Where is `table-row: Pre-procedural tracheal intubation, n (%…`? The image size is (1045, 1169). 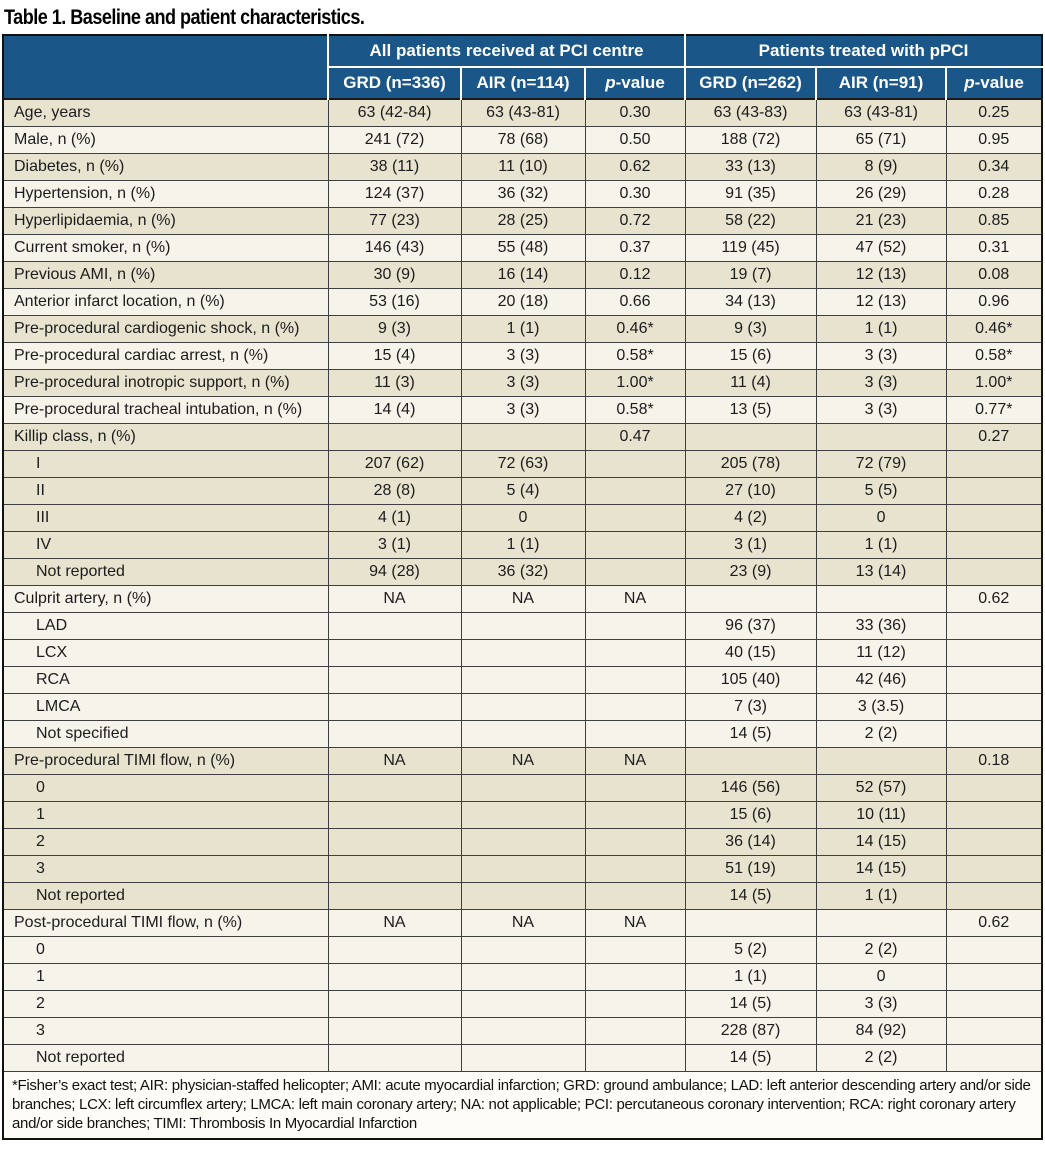
table-row: Pre-procedural tracheal intubation, n (%… is located at coordinates (522, 409).